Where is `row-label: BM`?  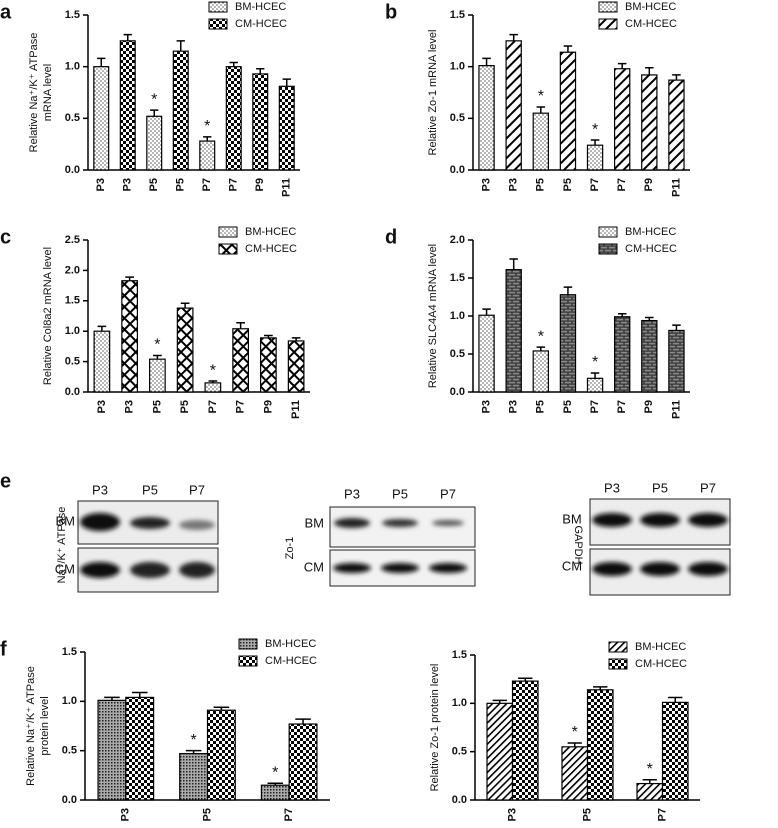
row-label: BM is located at coordinates (315, 522).